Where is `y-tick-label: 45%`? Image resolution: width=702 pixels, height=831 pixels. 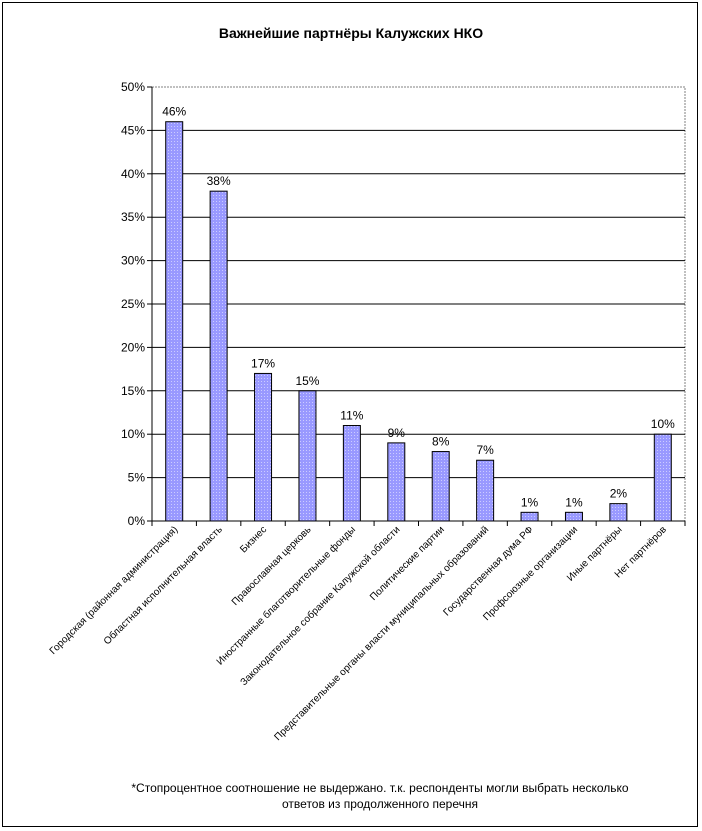
y-tick-label: 45% is located at coordinates (133, 130).